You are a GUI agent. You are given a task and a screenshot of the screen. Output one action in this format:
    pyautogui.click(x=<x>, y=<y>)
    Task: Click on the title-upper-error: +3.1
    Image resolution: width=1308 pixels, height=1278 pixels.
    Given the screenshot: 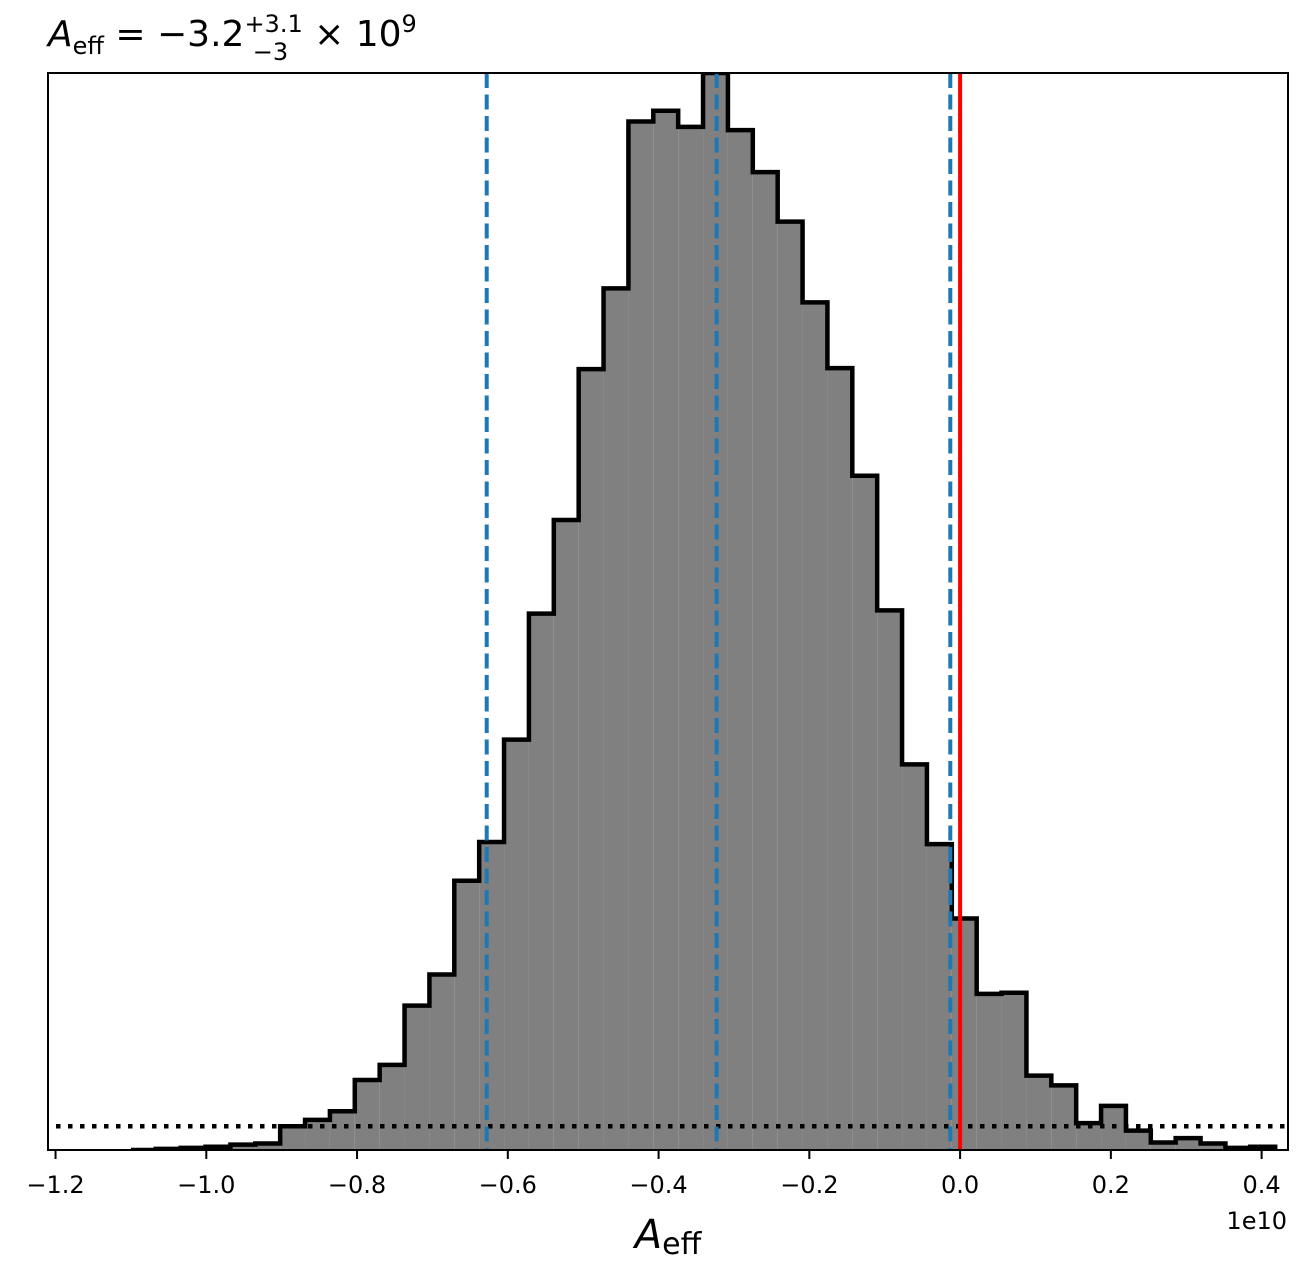 What is the action you would take?
    pyautogui.click(x=273, y=24)
    